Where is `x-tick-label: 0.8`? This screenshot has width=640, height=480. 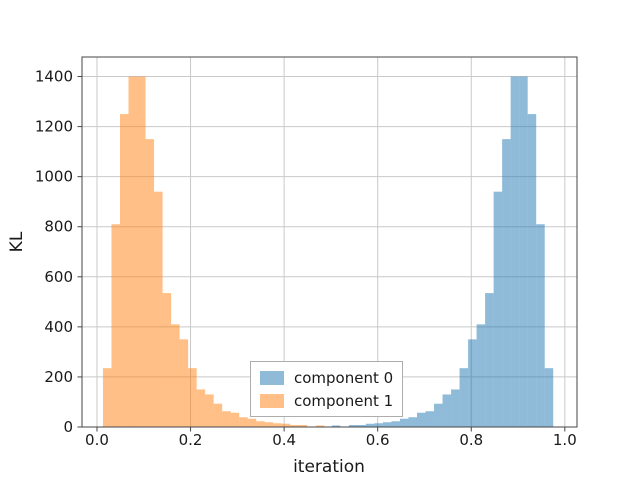 x-tick-label: 0.8 is located at coordinates (471, 440).